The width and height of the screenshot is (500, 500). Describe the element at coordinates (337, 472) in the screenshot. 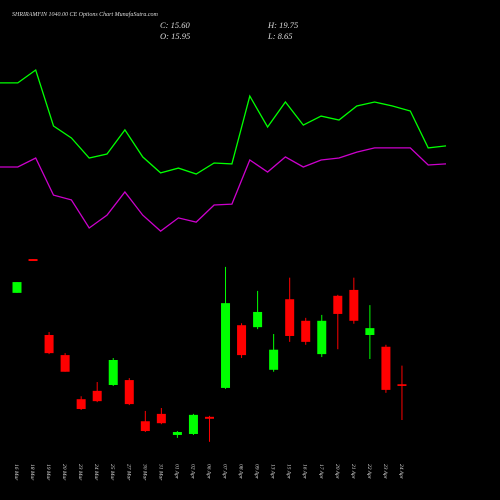

I see `x-tick-label: 20 Apr` at that location.